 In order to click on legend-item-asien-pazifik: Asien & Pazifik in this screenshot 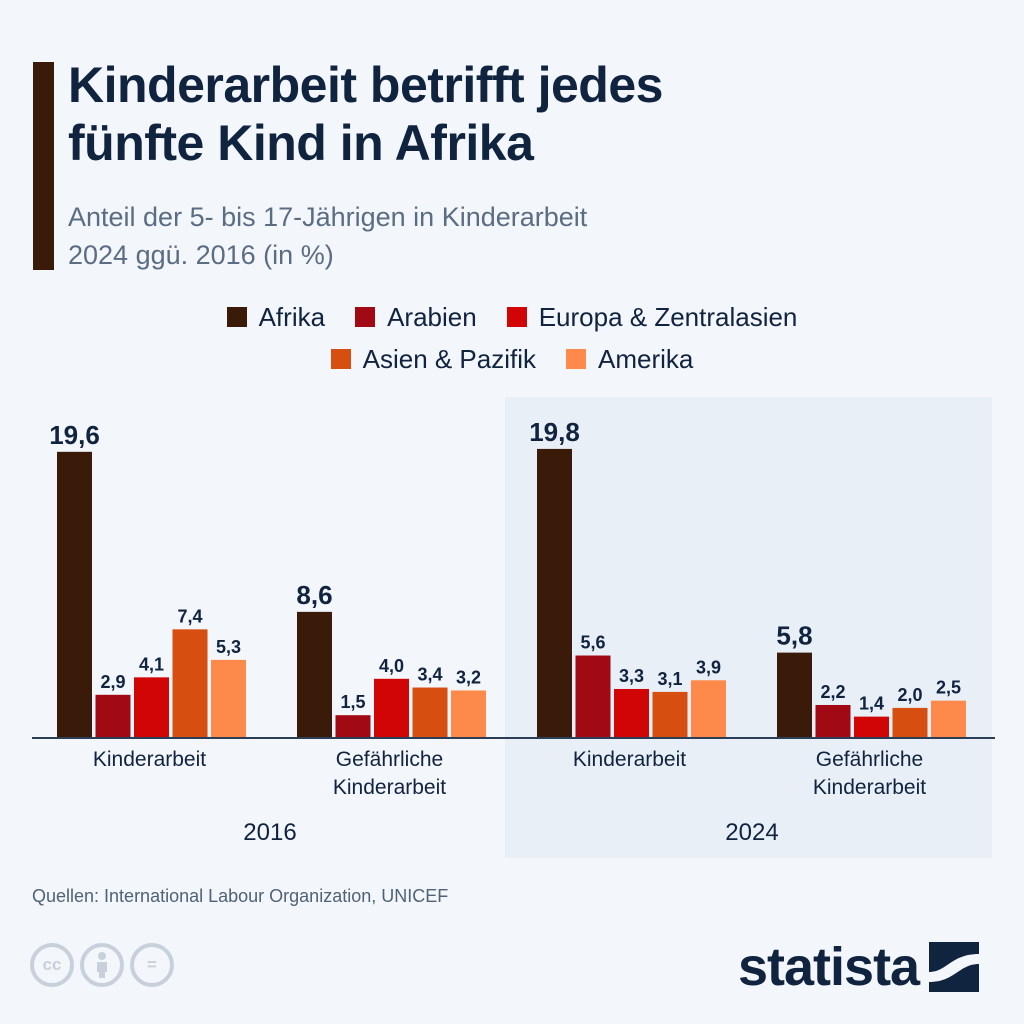, I will do `click(433, 359)`.